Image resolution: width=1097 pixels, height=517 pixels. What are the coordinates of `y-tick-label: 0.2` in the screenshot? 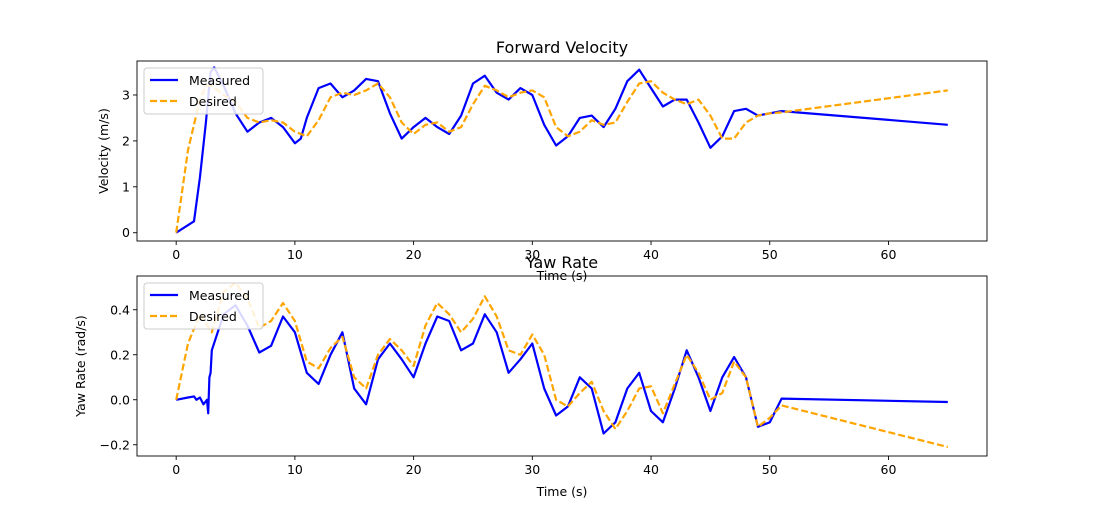 It's located at (120, 354).